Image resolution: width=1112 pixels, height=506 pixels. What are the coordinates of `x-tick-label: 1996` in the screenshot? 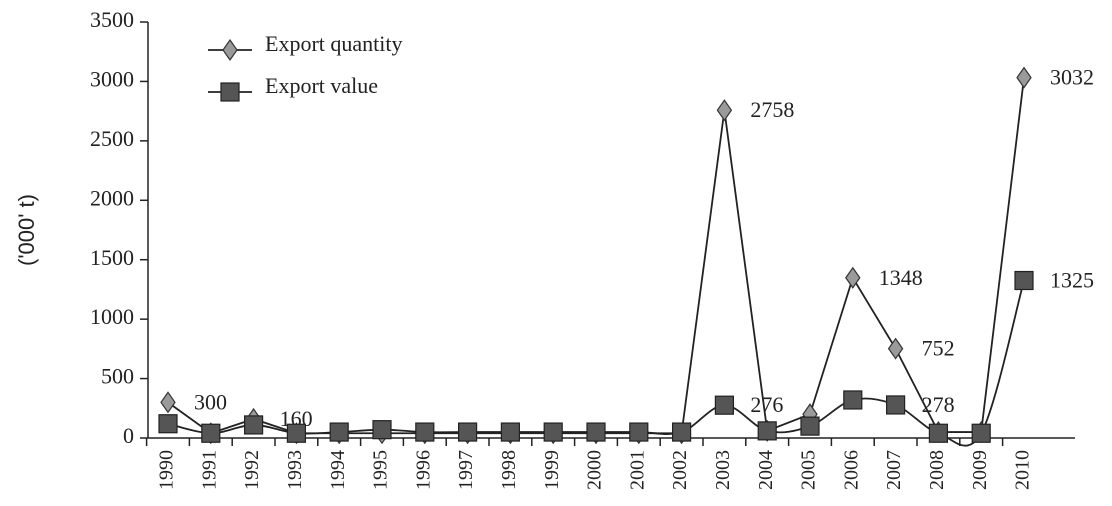 It's located at (423, 470).